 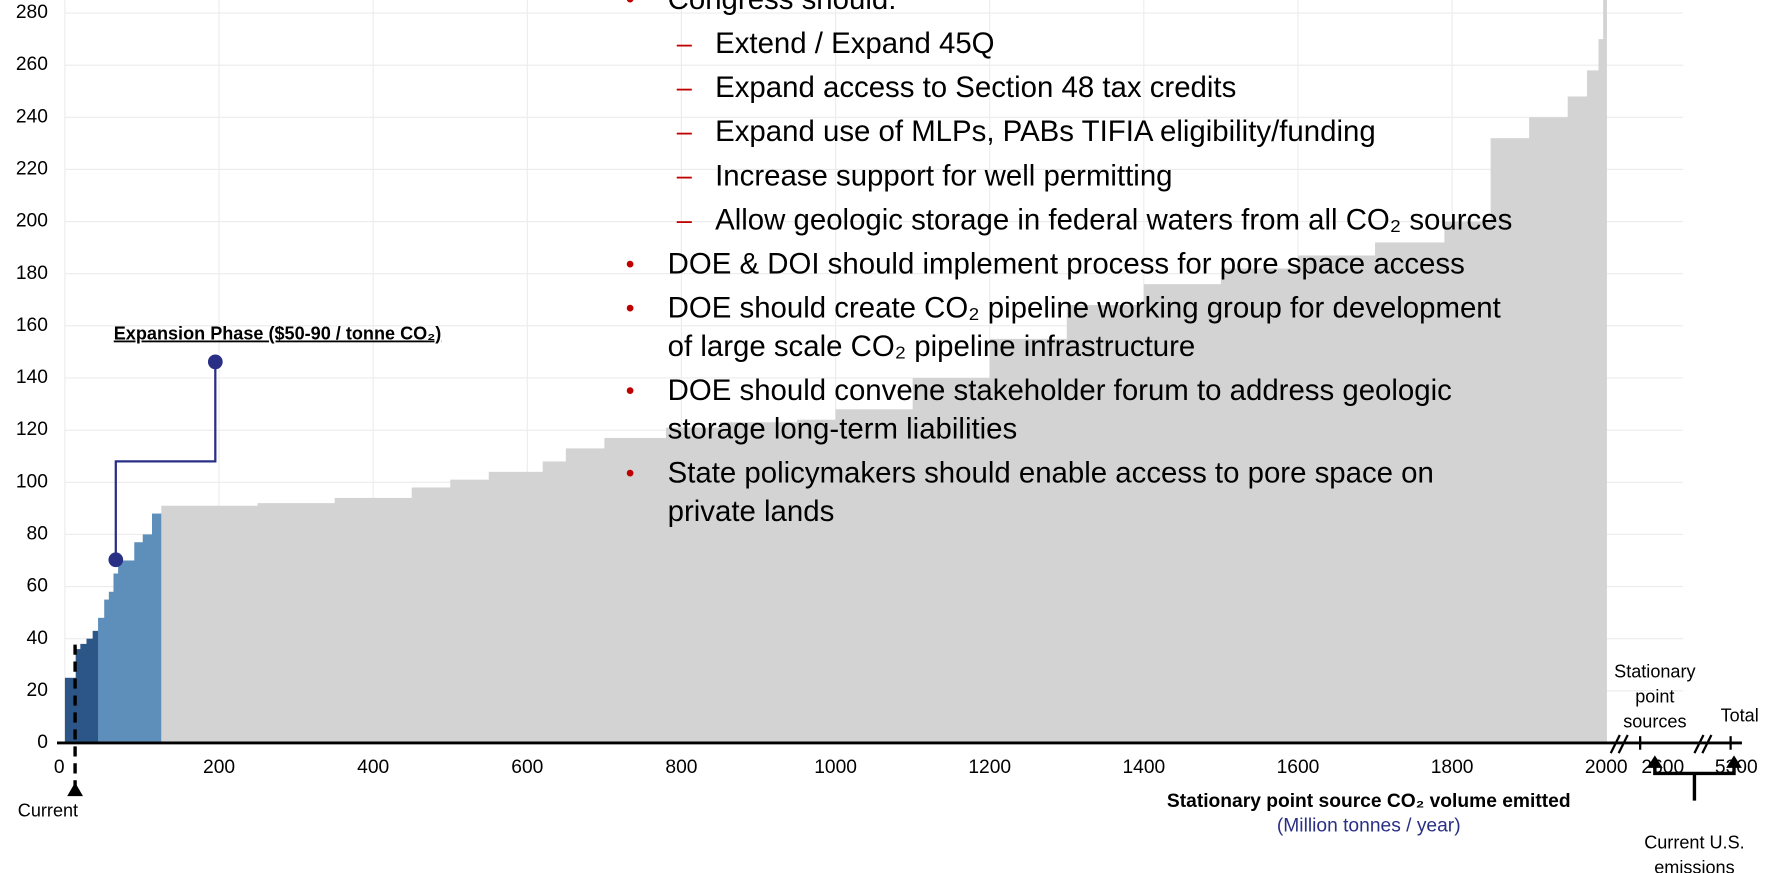 What do you see at coordinates (32, 12) in the screenshot?
I see `y-tick-label: 280` at bounding box center [32, 12].